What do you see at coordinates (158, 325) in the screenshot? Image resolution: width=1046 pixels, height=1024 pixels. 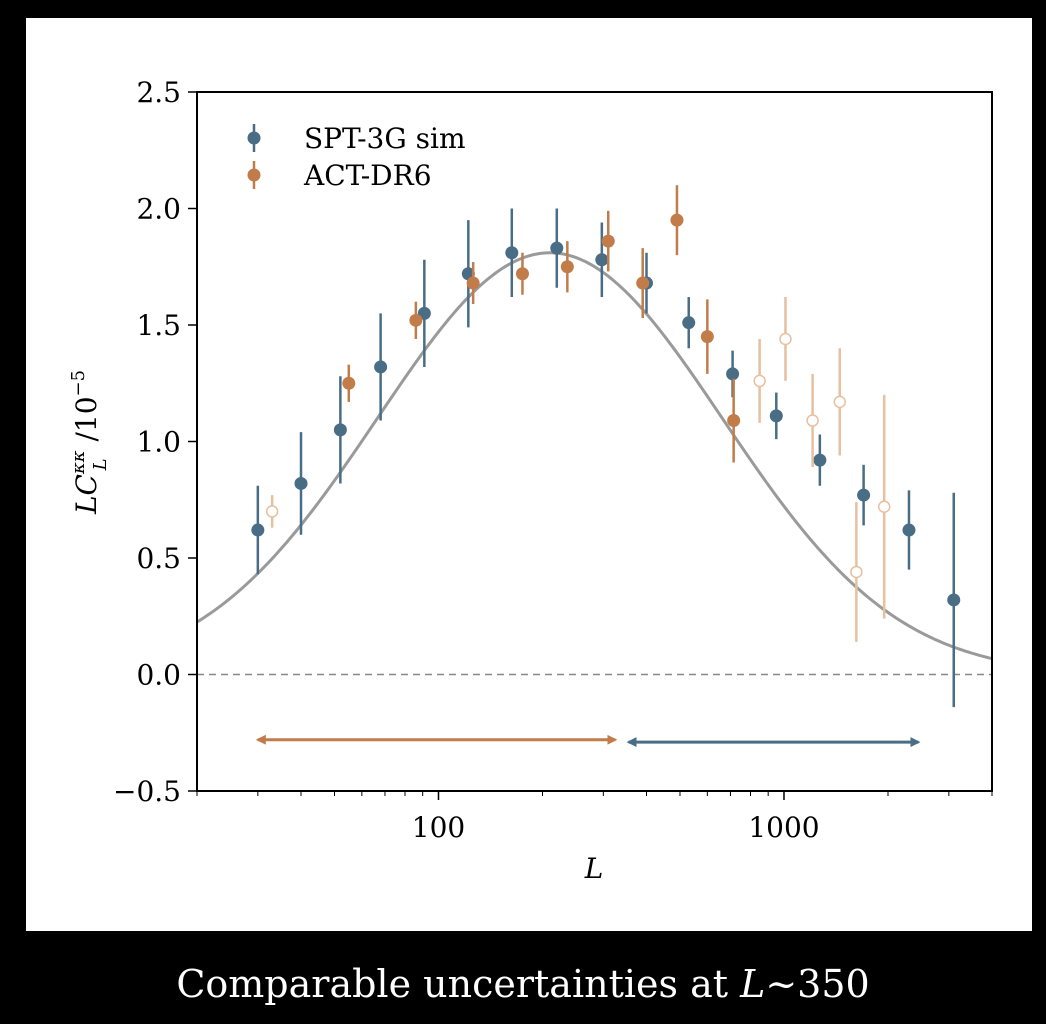 I see `y-tick-label: 1.5` at bounding box center [158, 325].